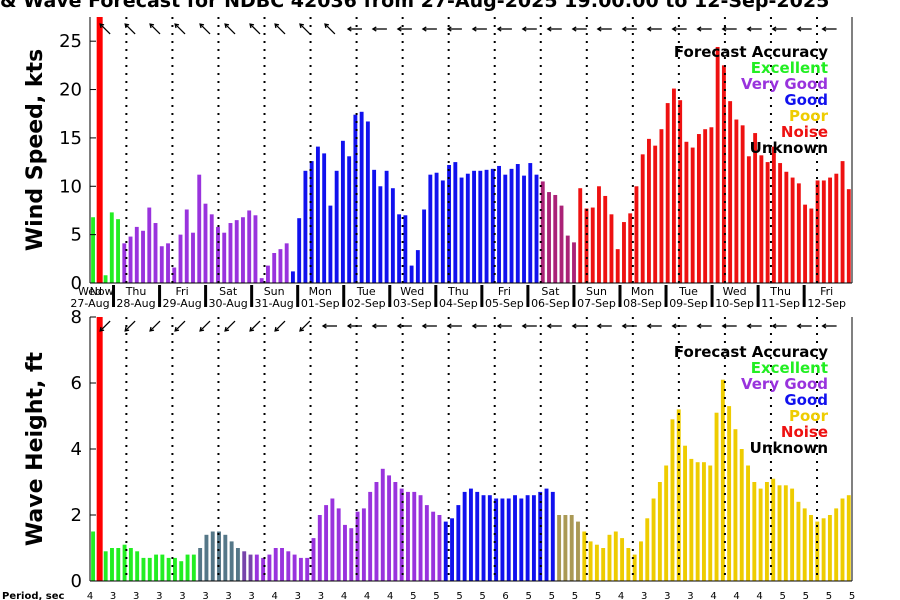 This screenshot has height=600, width=900. Describe the element at coordinates (35, 448) in the screenshot. I see `wave-ylabel: Wave Height, ft` at that location.